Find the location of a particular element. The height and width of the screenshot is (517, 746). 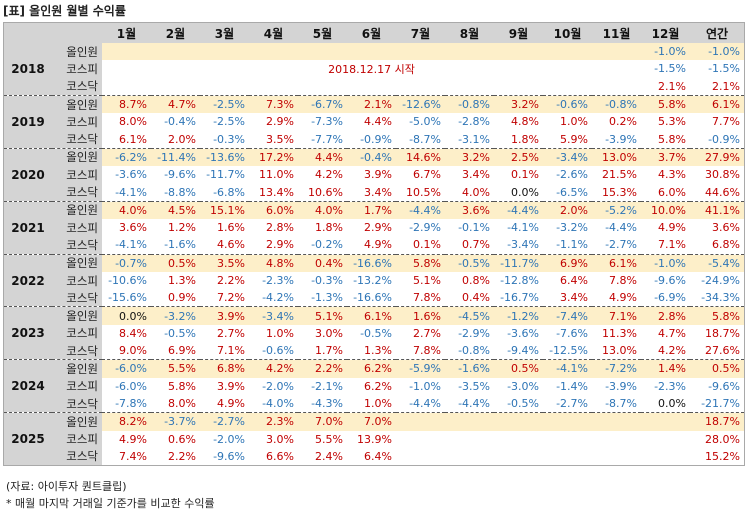

monthly-return-cell: -3.0% is located at coordinates (523, 386).